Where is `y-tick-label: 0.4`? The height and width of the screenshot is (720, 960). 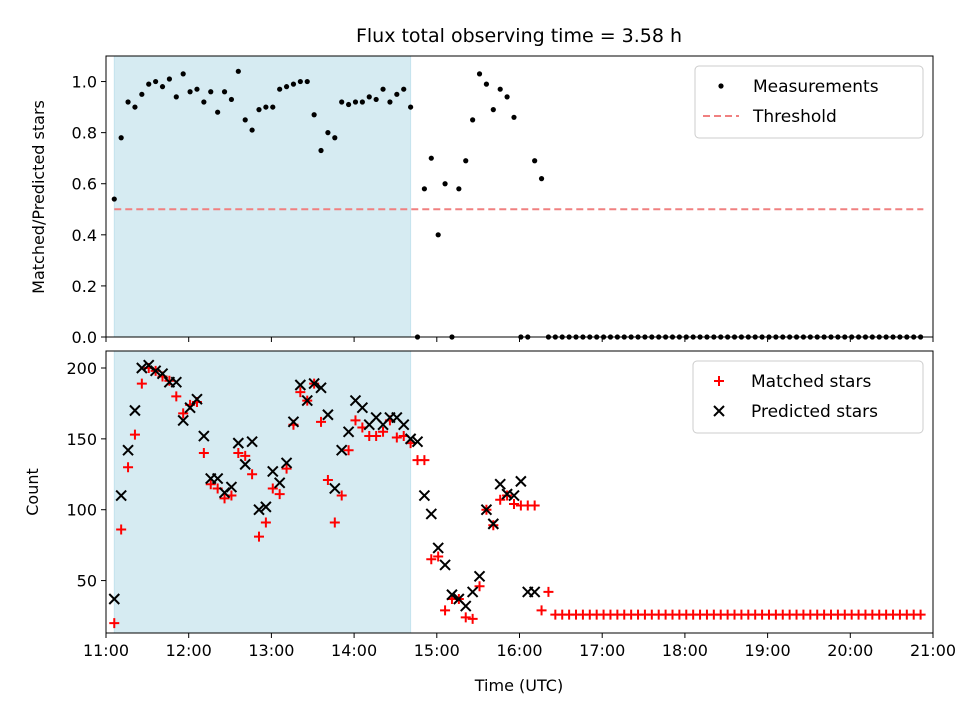
y-tick-label: 0.4 is located at coordinates (84, 235).